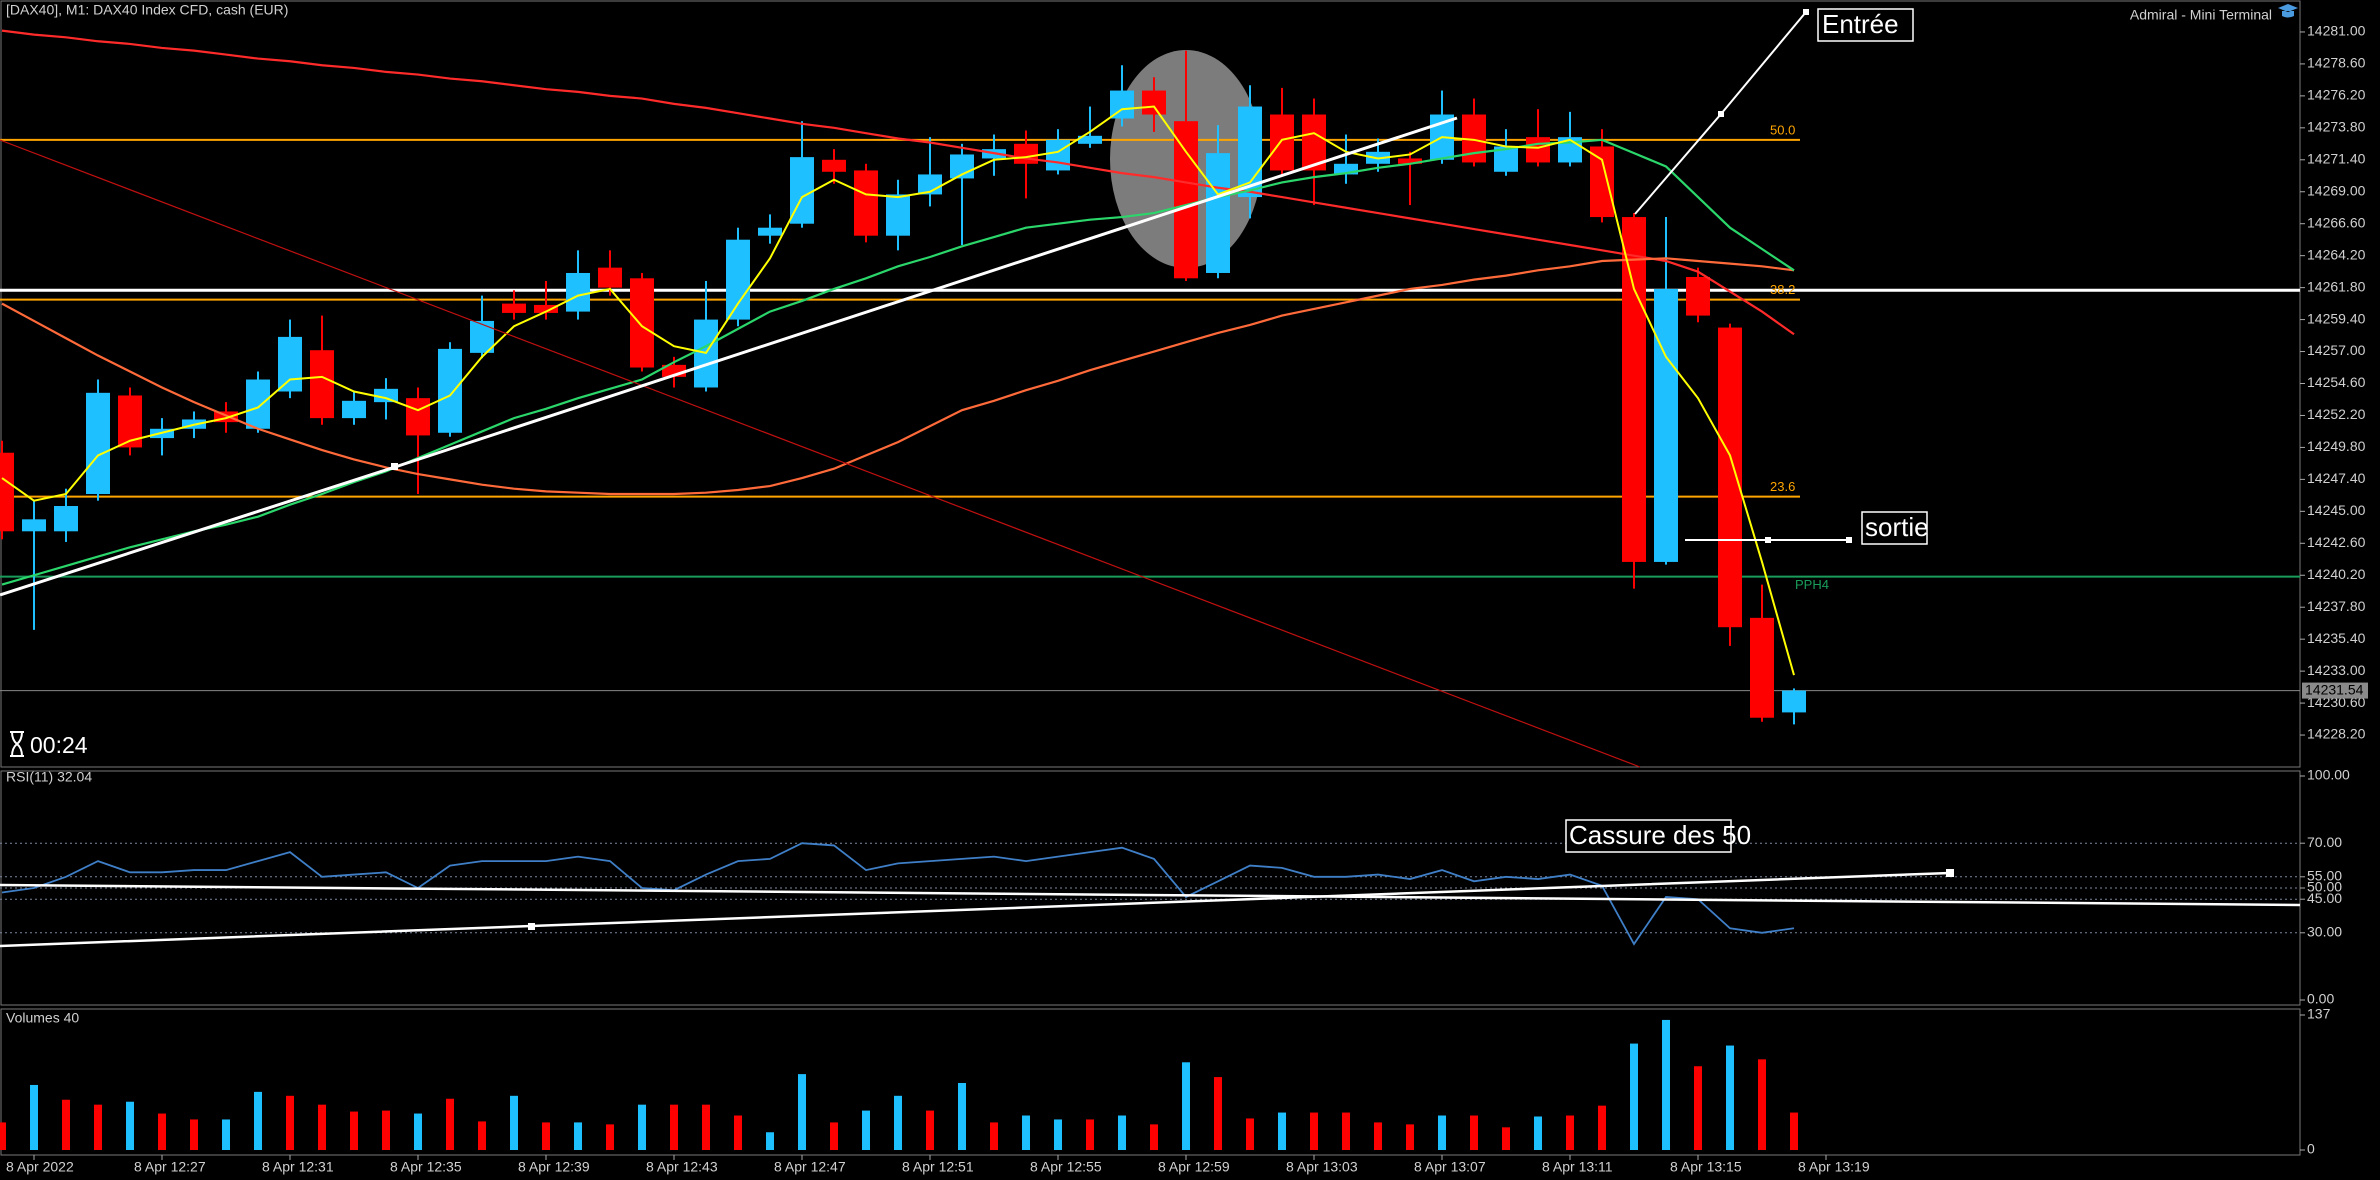 The image size is (2380, 1180). I want to click on x-tick-label: 8 Apr 12:47, so click(810, 1167).